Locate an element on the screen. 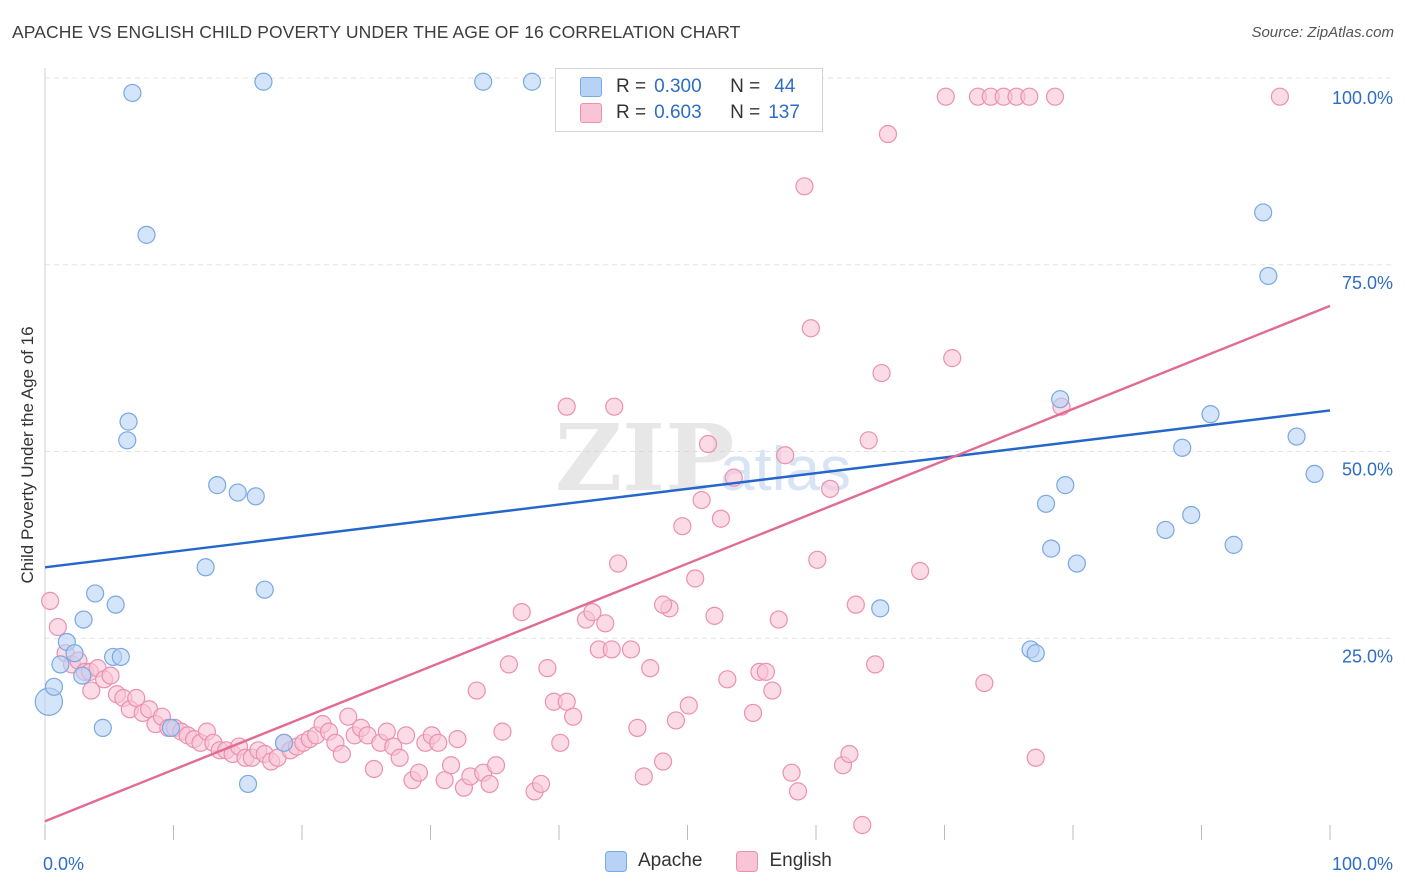 The width and height of the screenshot is (1406, 892). english-n-label: N = is located at coordinates (745, 112).